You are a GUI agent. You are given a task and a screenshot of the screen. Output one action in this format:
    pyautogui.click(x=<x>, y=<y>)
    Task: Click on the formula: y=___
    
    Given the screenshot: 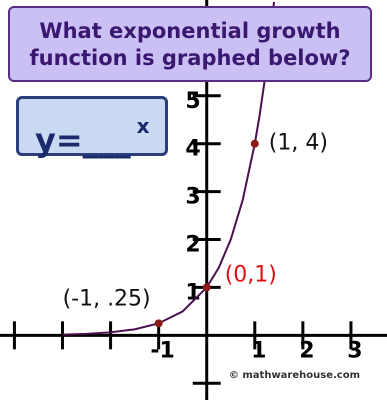 What is the action you would take?
    pyautogui.click(x=83, y=140)
    